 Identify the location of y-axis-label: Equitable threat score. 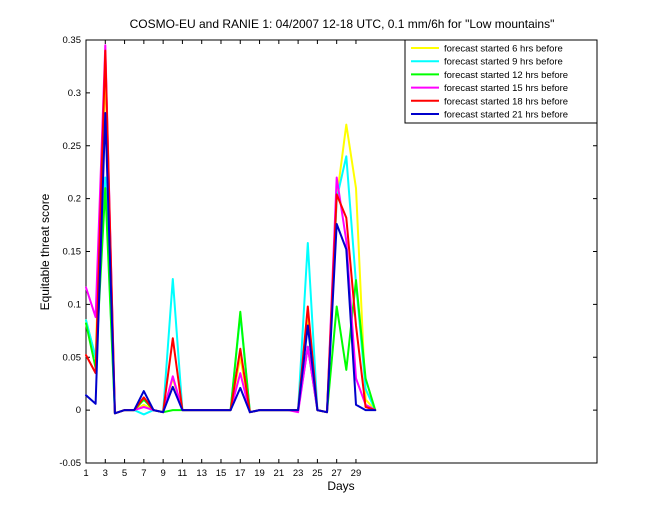
(45, 251).